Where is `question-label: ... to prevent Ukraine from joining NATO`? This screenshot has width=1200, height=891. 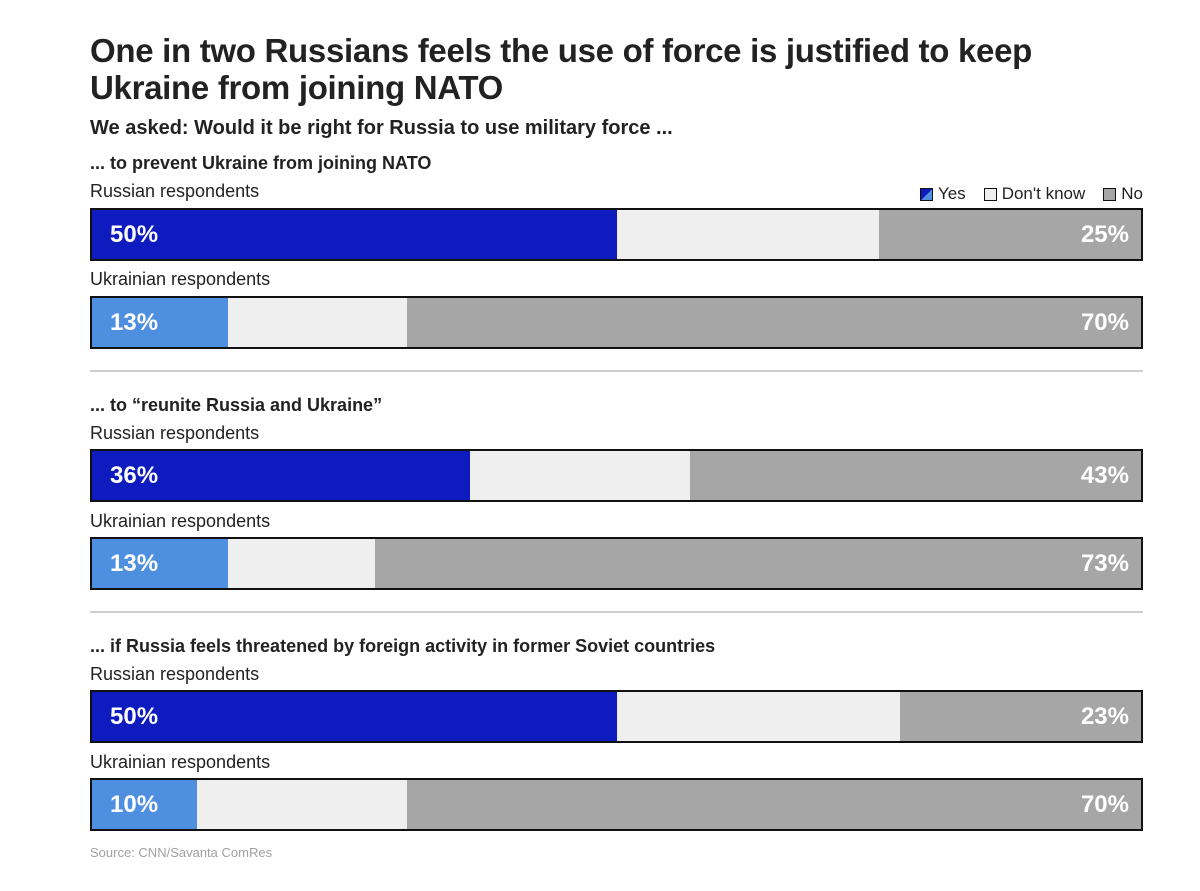
question-label: ... to prevent Ukraine from joining NATO is located at coordinates (261, 163).